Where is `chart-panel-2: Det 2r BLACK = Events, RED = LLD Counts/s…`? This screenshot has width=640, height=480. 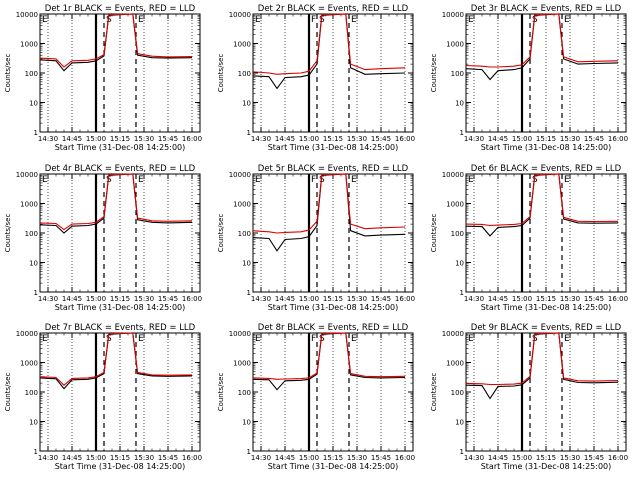
chart-panel-2: Det 2r BLACK = Events, RED = LLD Counts/s… is located at coordinates (316, 78).